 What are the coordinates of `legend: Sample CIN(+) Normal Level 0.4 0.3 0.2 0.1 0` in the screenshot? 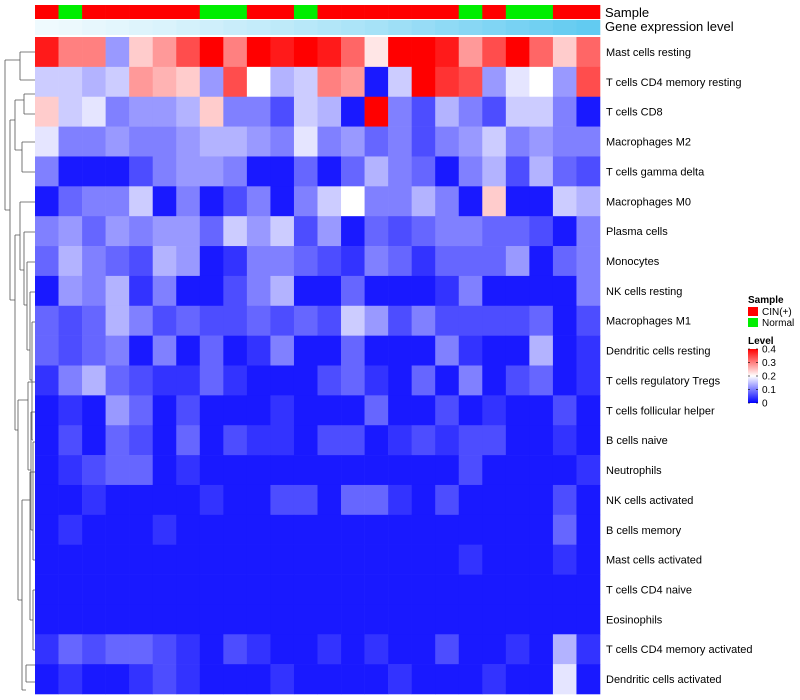 It's located at (771, 352).